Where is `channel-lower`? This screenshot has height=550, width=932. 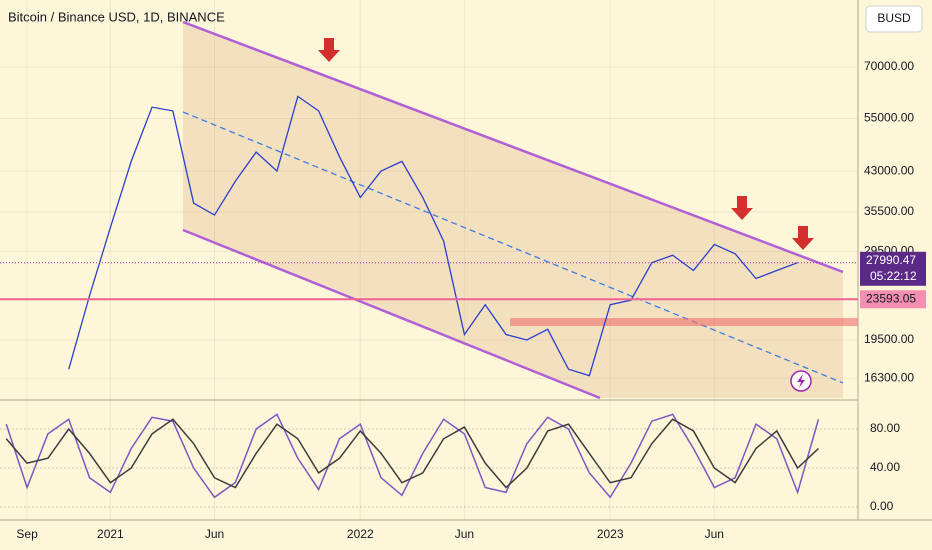 channel-lower is located at coordinates (391, 314).